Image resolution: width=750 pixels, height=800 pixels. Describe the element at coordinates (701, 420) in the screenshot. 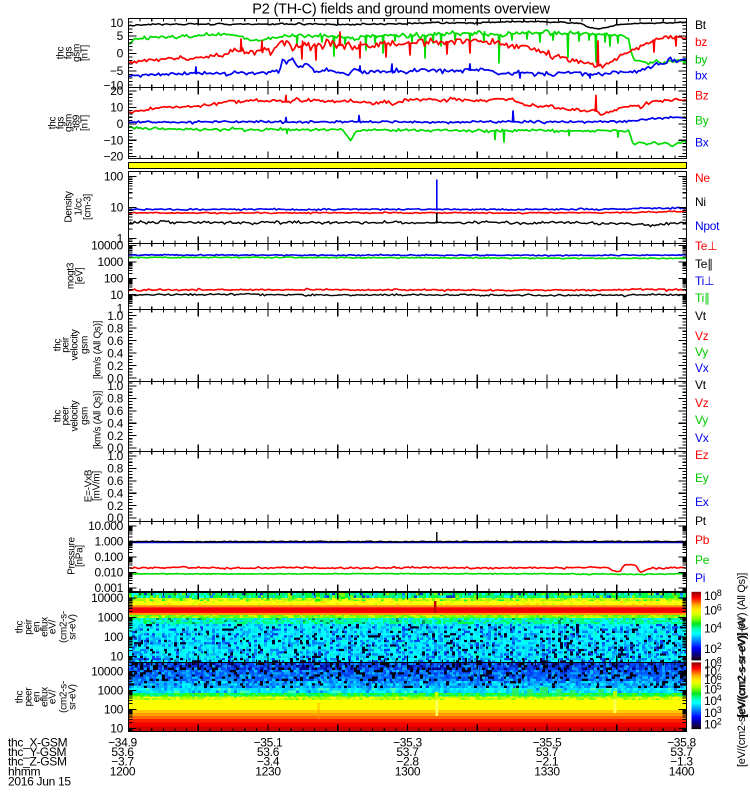

I see `svg-text: Vy` at that location.